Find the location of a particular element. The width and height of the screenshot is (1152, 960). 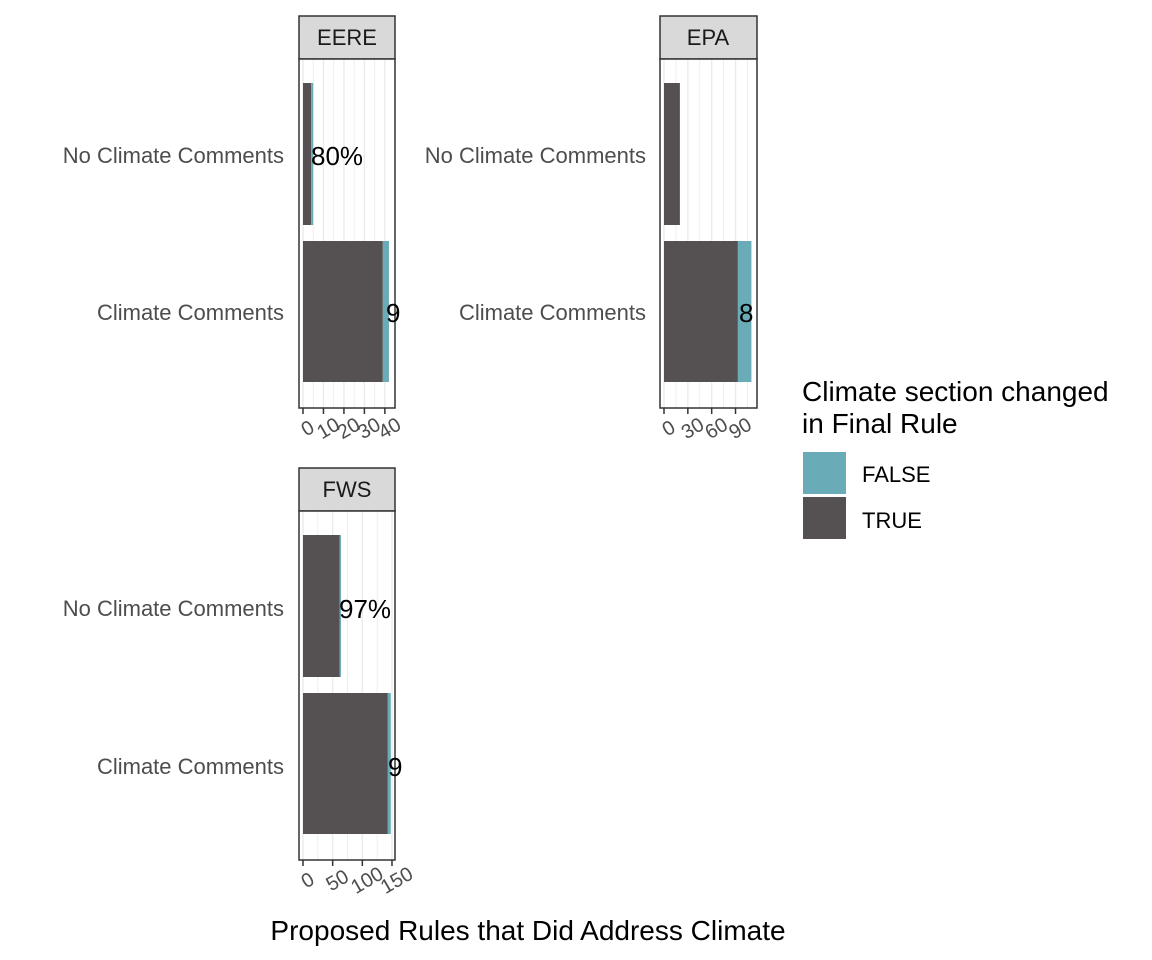

data-label-eere-no-climate: 80% is located at coordinates (337, 156).